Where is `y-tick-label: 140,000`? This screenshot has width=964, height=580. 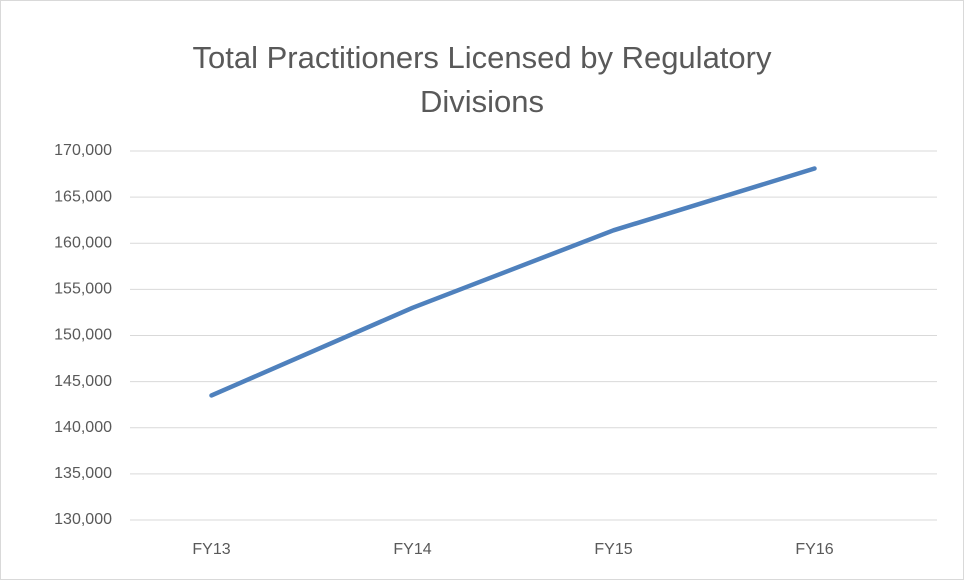
y-tick-label: 140,000 is located at coordinates (83, 427).